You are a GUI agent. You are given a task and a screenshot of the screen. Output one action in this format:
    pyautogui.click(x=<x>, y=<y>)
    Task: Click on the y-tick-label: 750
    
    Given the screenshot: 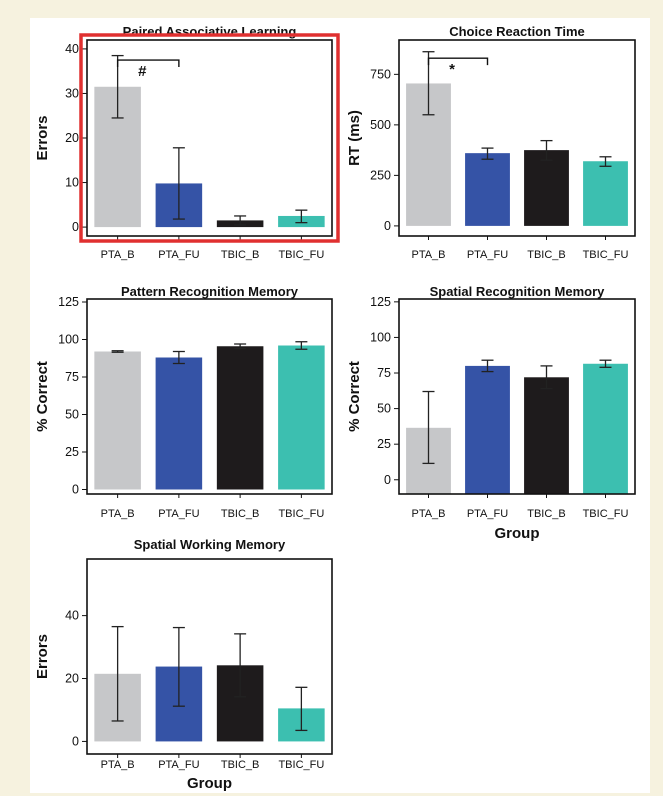 What is the action you would take?
    pyautogui.click(x=380, y=74)
    